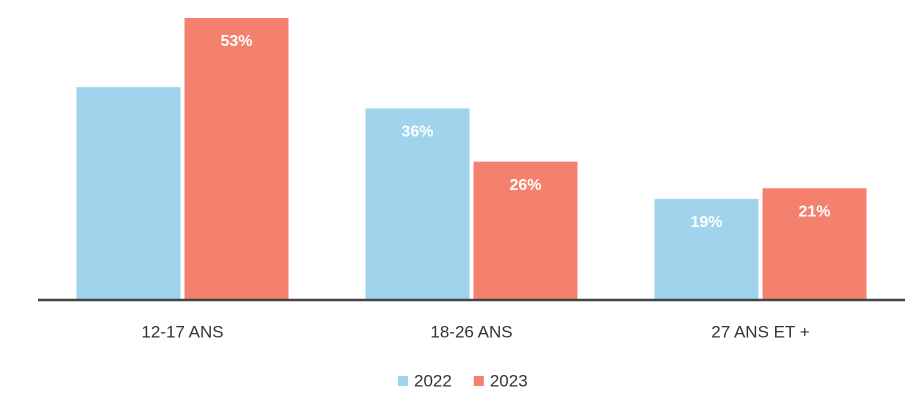 The width and height of the screenshot is (911, 414). What do you see at coordinates (706, 222) in the screenshot?
I see `value-label: 19%` at bounding box center [706, 222].